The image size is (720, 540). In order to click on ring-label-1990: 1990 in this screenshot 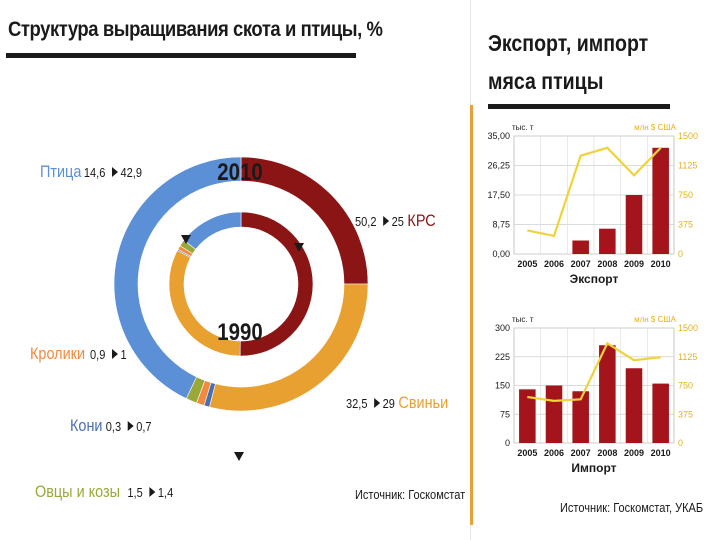, I will do `click(239, 331)`.